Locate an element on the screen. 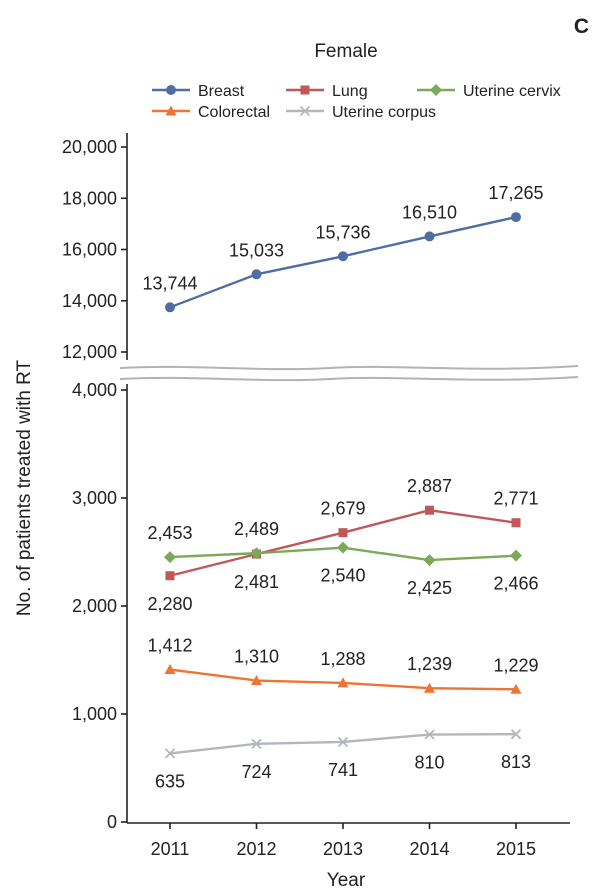 Image resolution: width=598 pixels, height=889 pixels. y-tick-label: 20,000 is located at coordinates (89, 147).